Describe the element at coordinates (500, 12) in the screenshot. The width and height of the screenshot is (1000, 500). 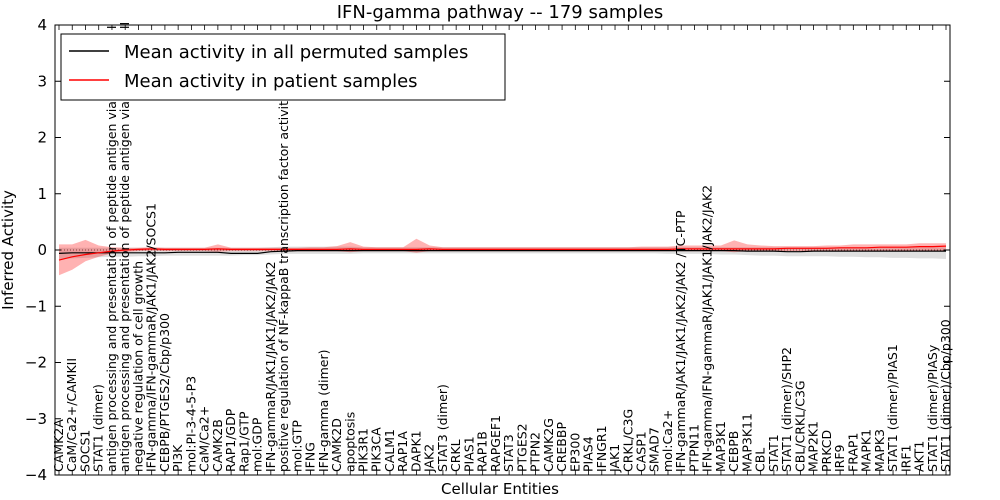
I see `chart-title: IFN-gamma pathway -- 179 samples` at that location.